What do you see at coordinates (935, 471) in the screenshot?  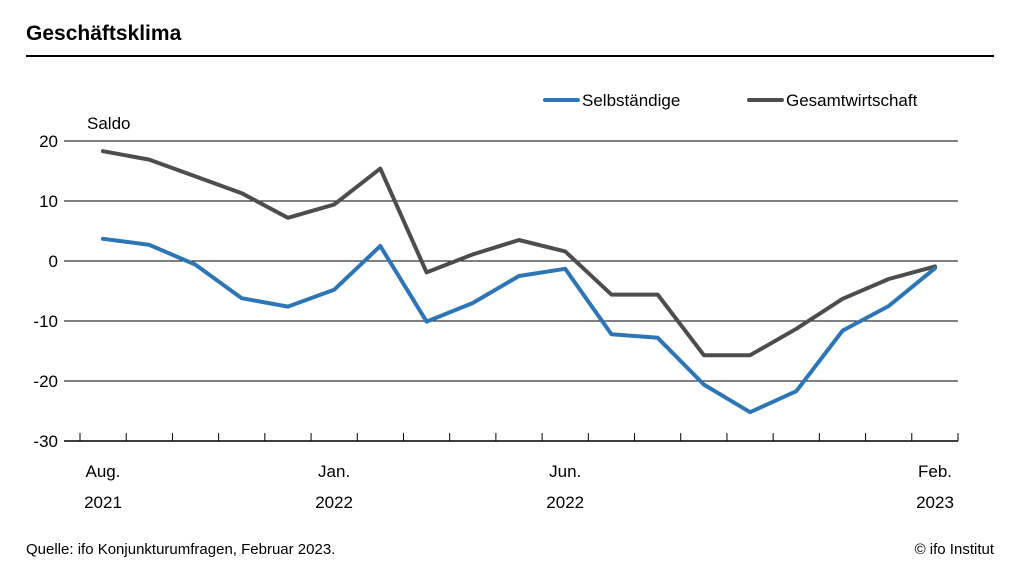 I see `x-tick-label: Feb.` at bounding box center [935, 471].